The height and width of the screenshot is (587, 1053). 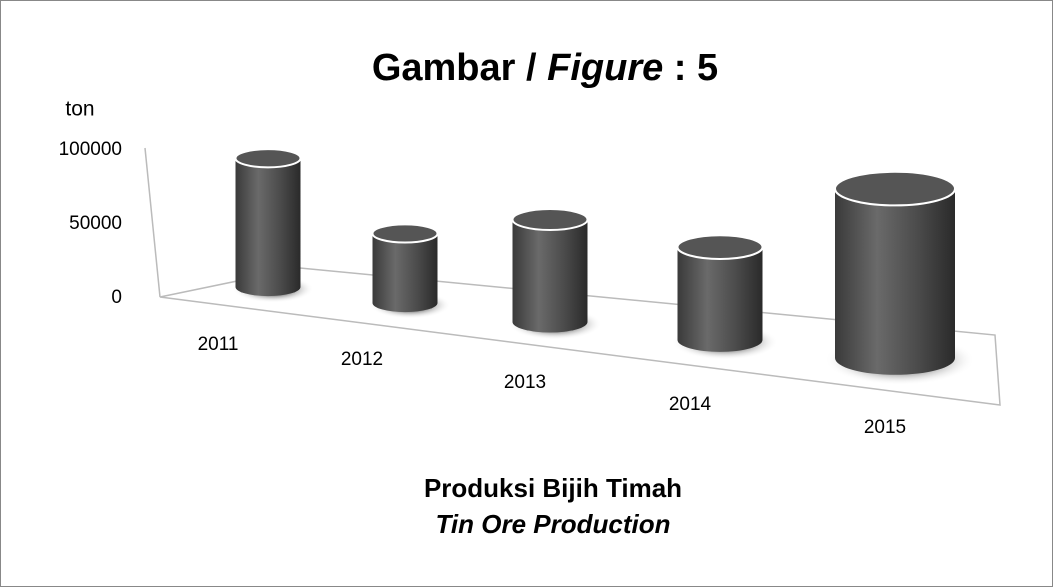 What do you see at coordinates (525, 382) in the screenshot?
I see `x-tick-label: 2013` at bounding box center [525, 382].